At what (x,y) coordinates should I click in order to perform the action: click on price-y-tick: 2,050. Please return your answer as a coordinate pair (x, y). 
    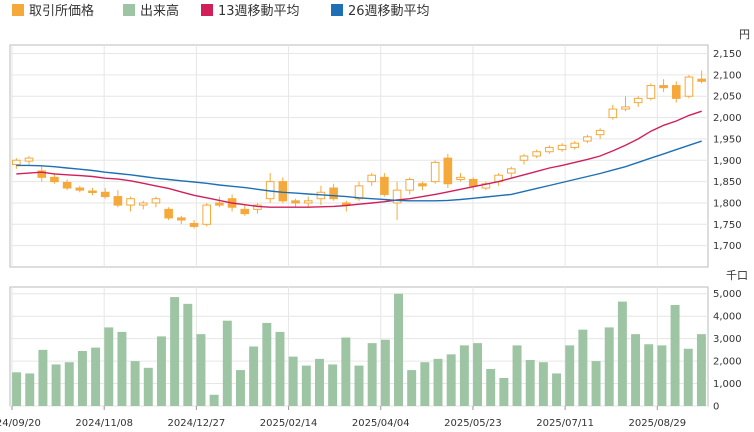
    Looking at the image, I should click on (727, 97).